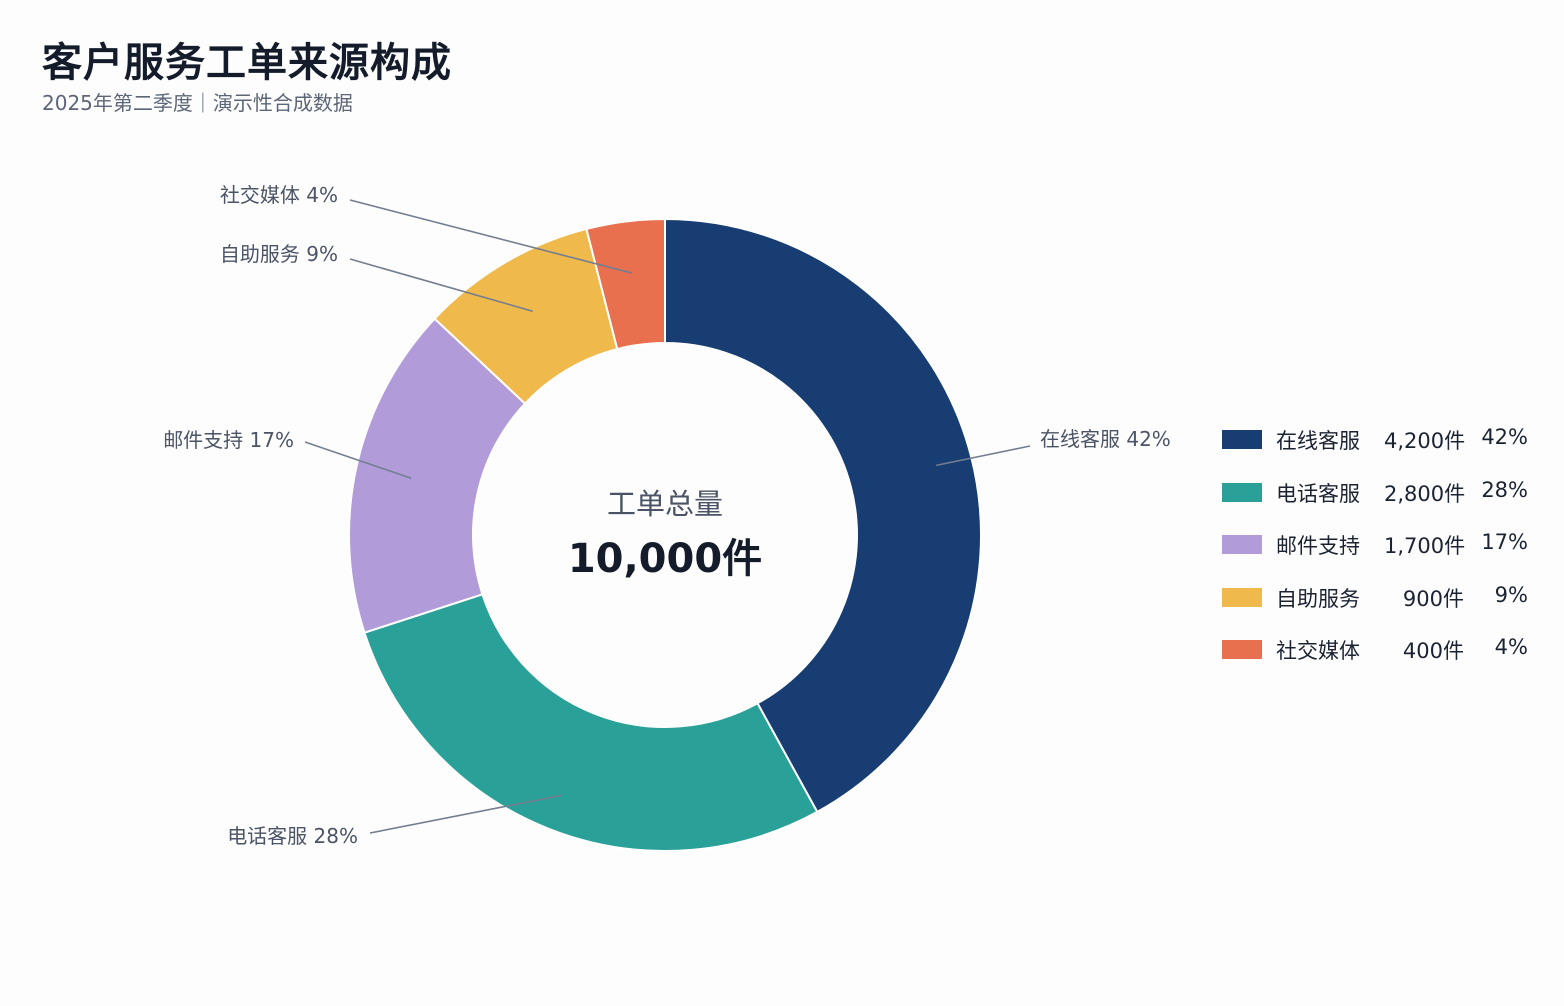  I want to click on legend-item: 社交媒体 400件 4%, so click(1387, 656).